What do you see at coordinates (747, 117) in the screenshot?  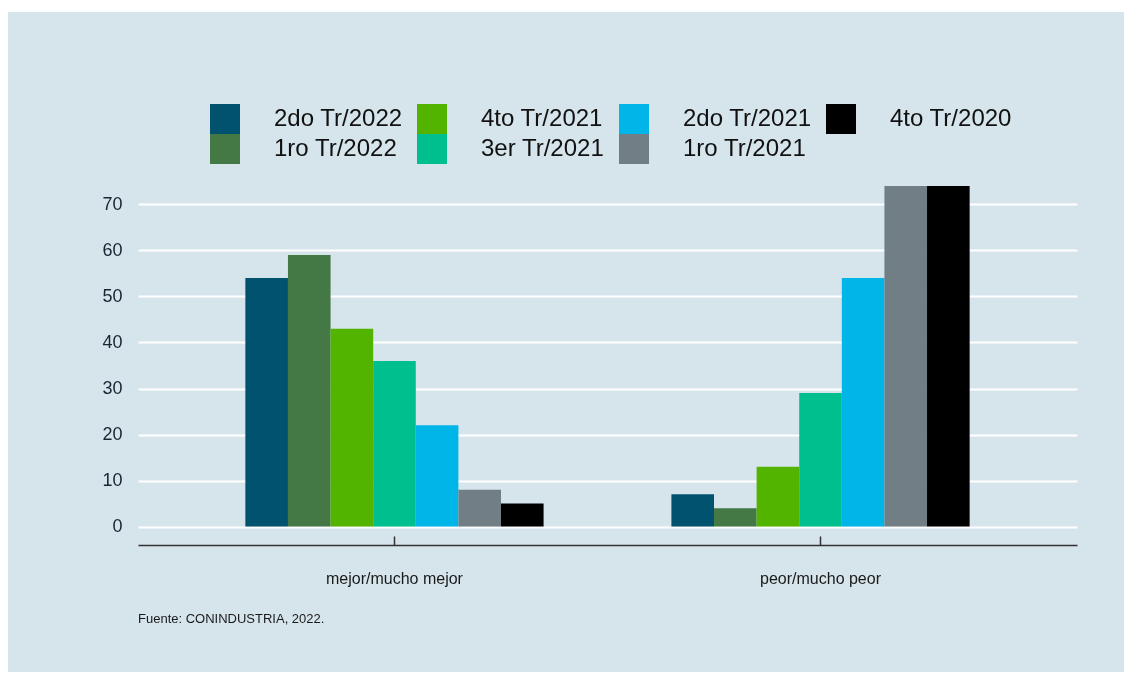 I see `legend-label: 2do Tr/2021` at bounding box center [747, 117].